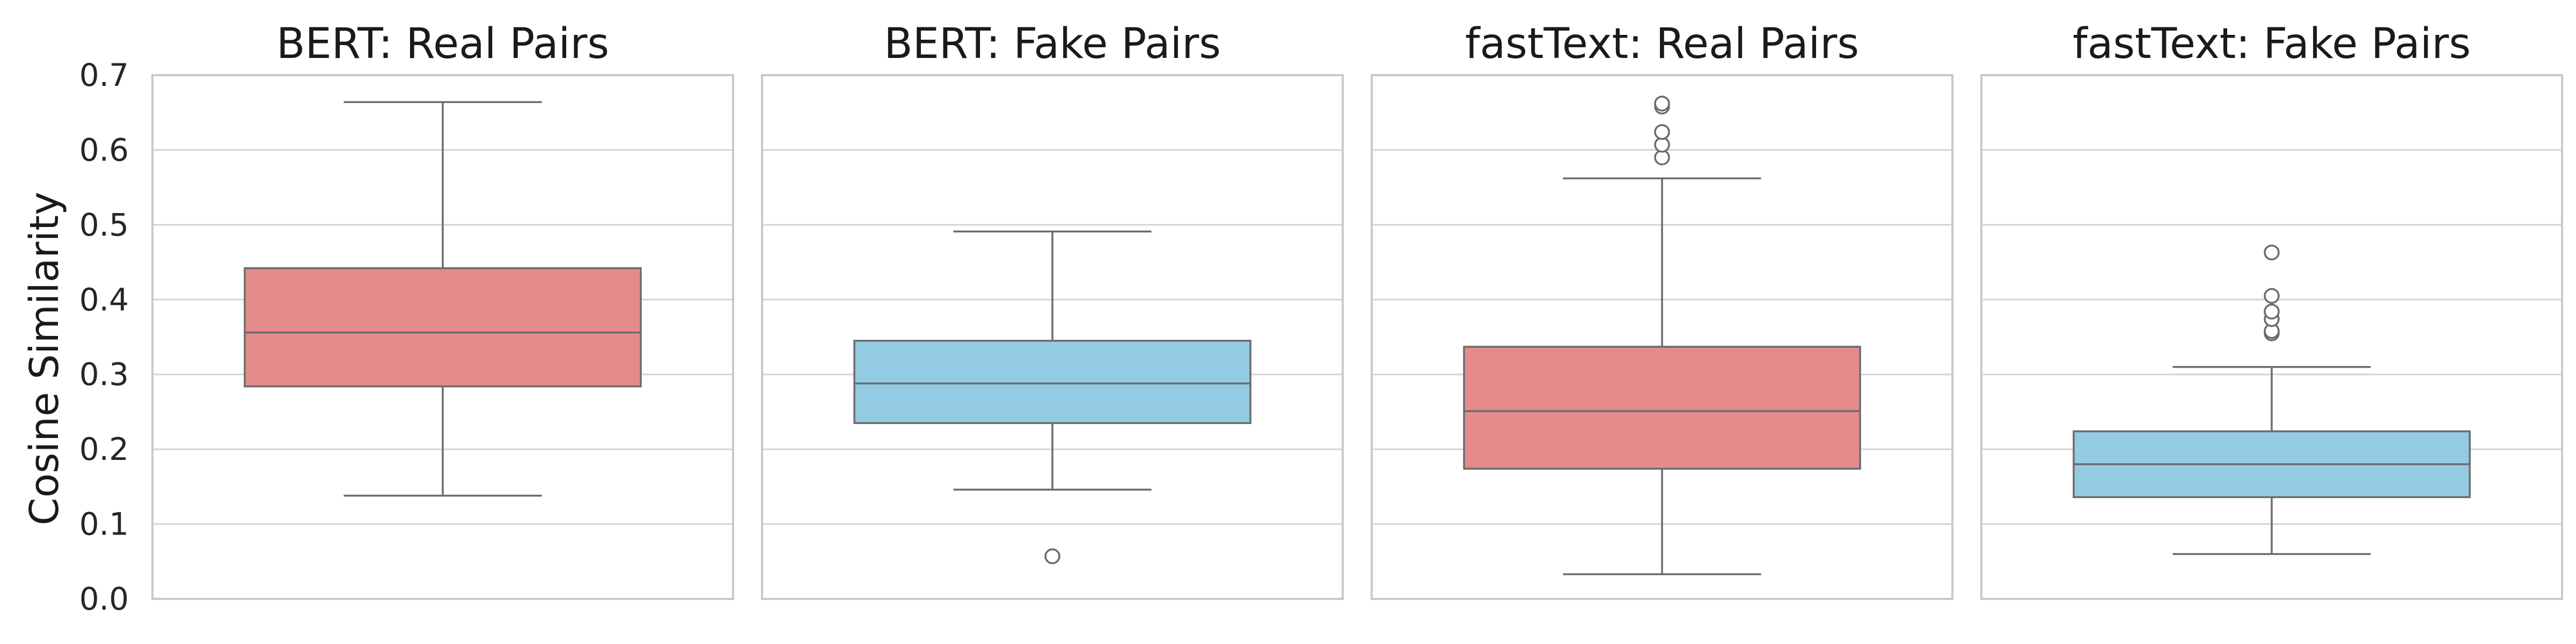  What do you see at coordinates (104, 374) in the screenshot?
I see `y-tick-label: 0.3` at bounding box center [104, 374].